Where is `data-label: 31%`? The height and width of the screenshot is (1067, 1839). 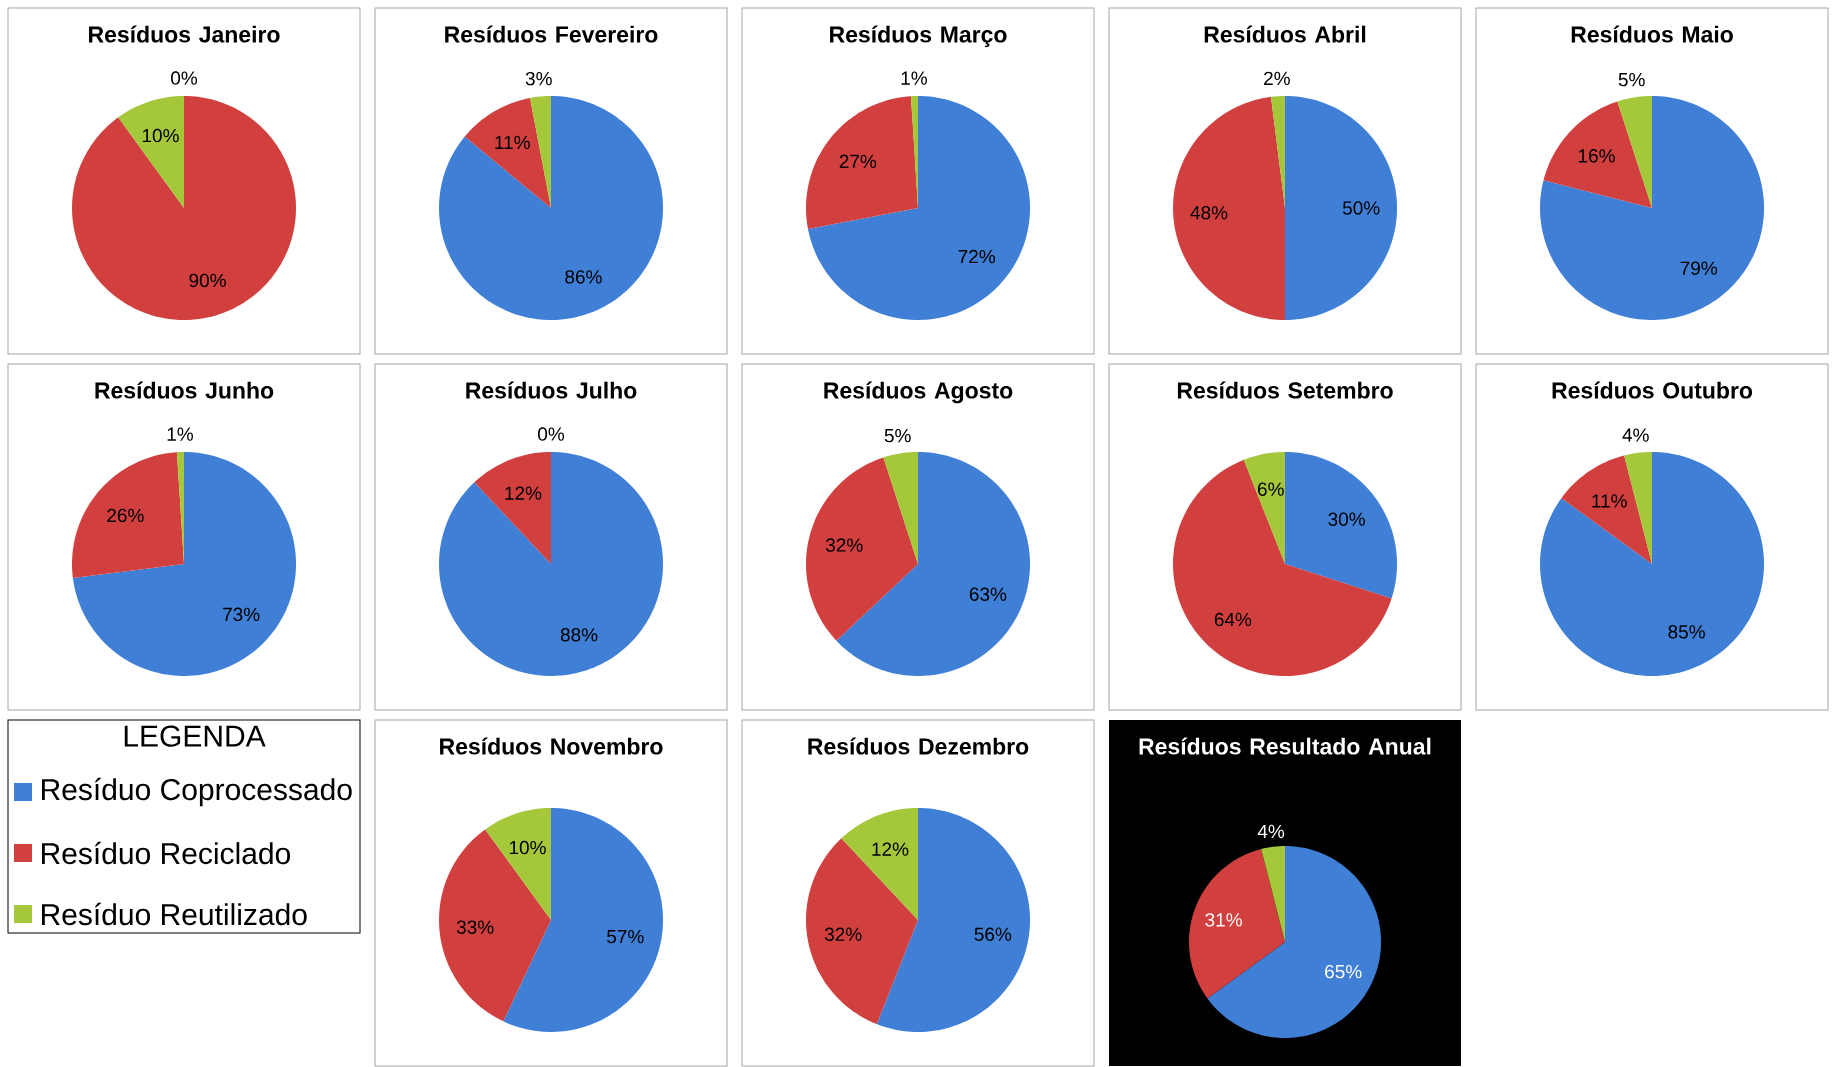 data-label: 31% is located at coordinates (1223, 920).